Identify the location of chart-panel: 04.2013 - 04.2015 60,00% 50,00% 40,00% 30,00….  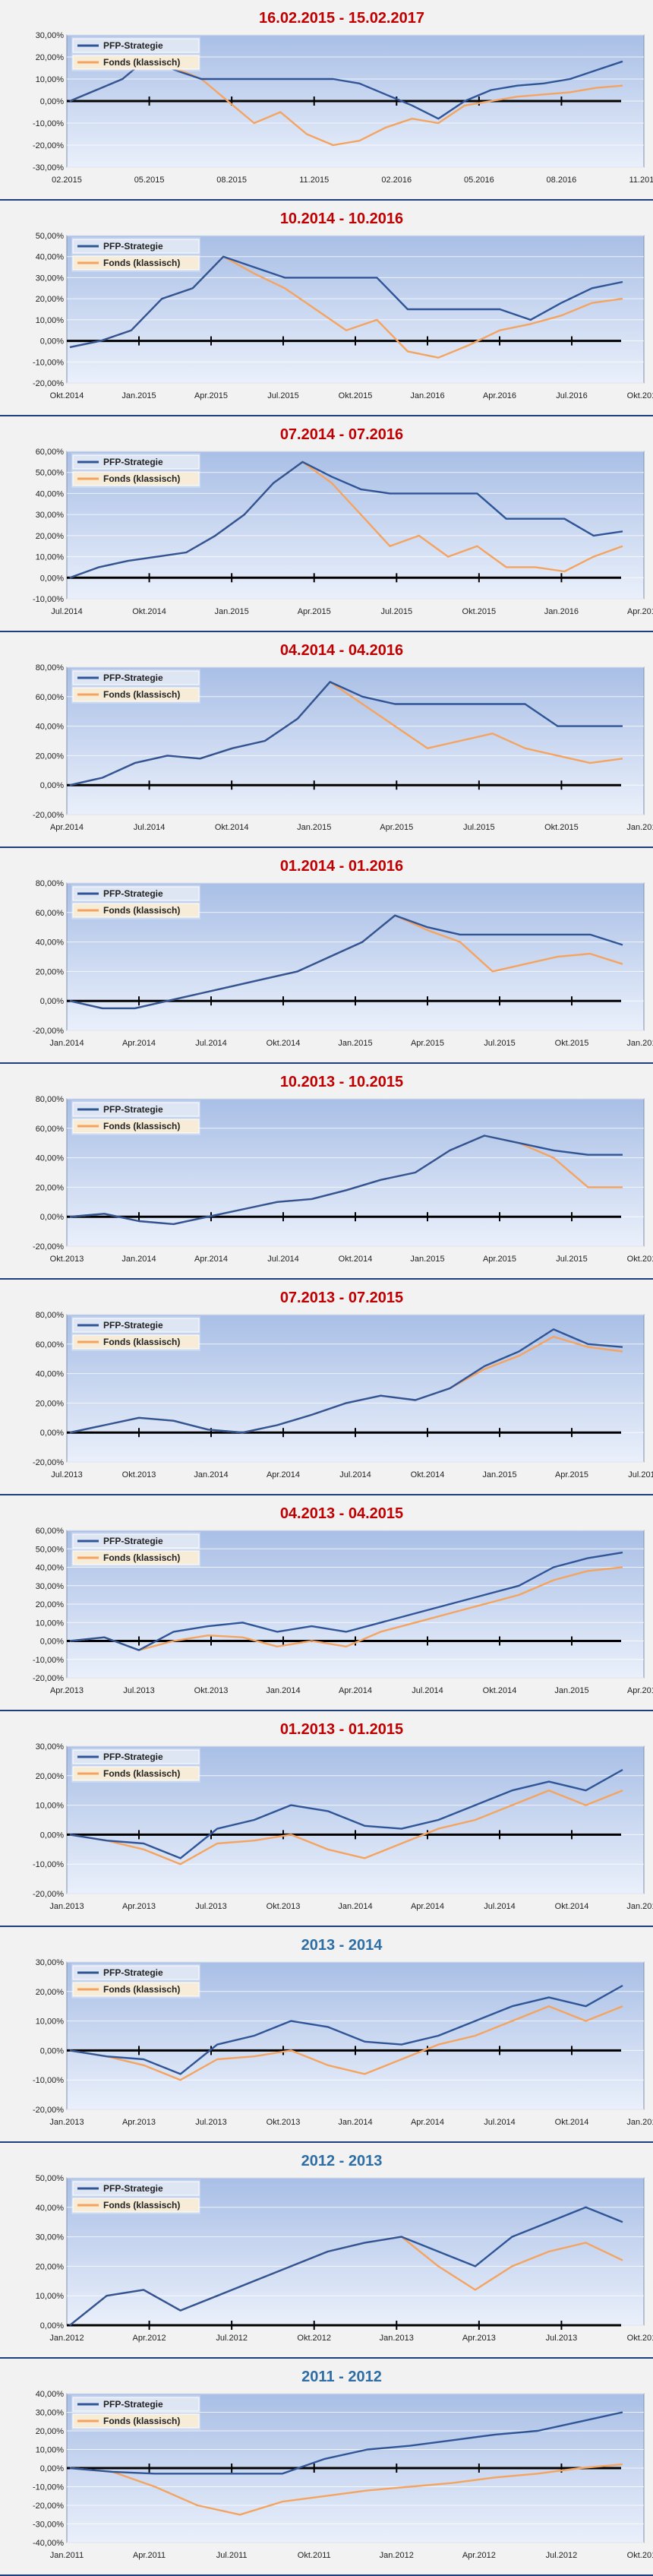
(326, 1603).